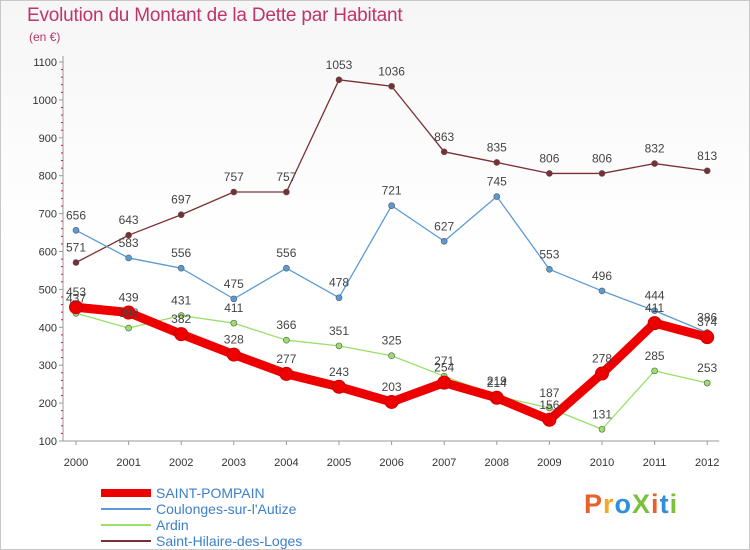 The width and height of the screenshot is (750, 550). I want to click on data-label: 656, so click(76, 215).